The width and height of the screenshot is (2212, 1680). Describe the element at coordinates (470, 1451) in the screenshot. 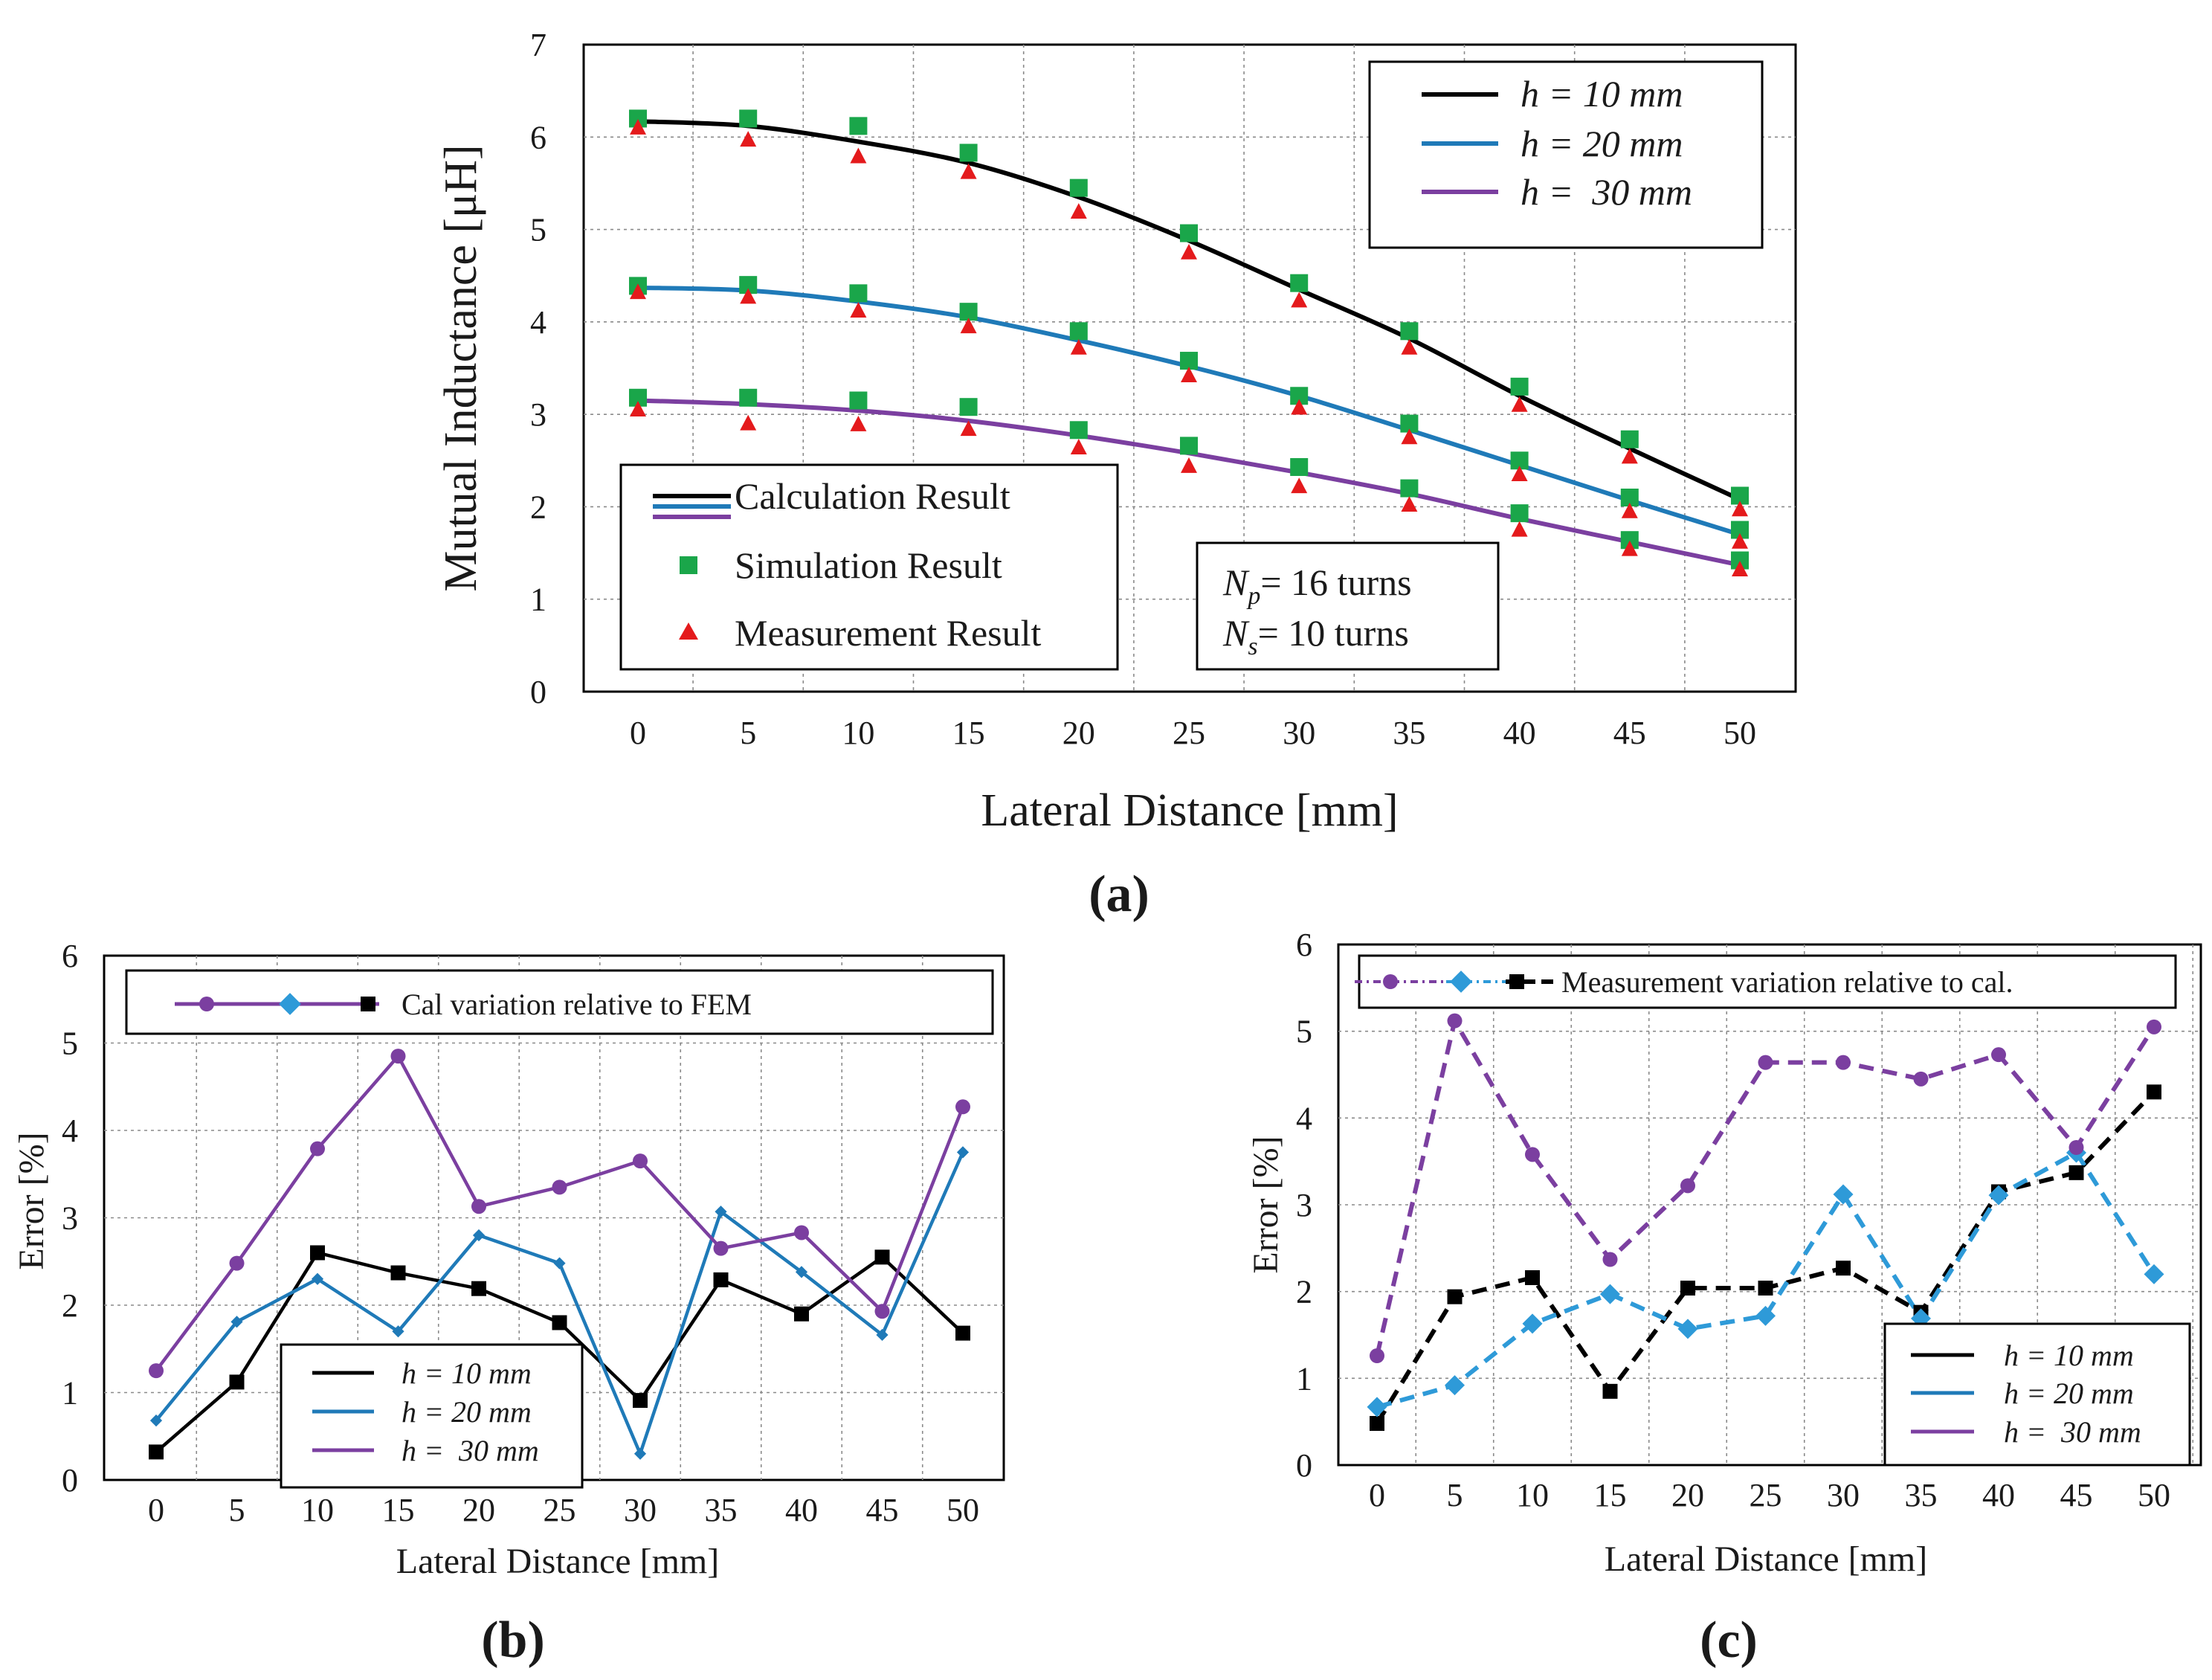

I see `panel-b-legend-label-h30: h = 30 mm` at that location.